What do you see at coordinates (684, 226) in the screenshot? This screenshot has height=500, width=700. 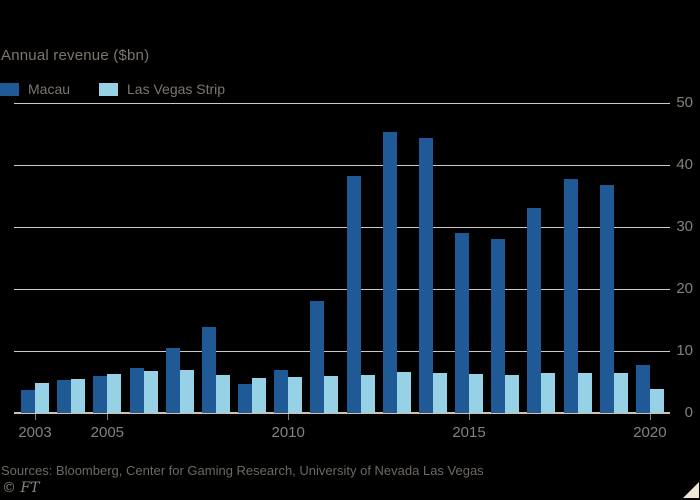 I see `y-axis-label-30: 30` at bounding box center [684, 226].